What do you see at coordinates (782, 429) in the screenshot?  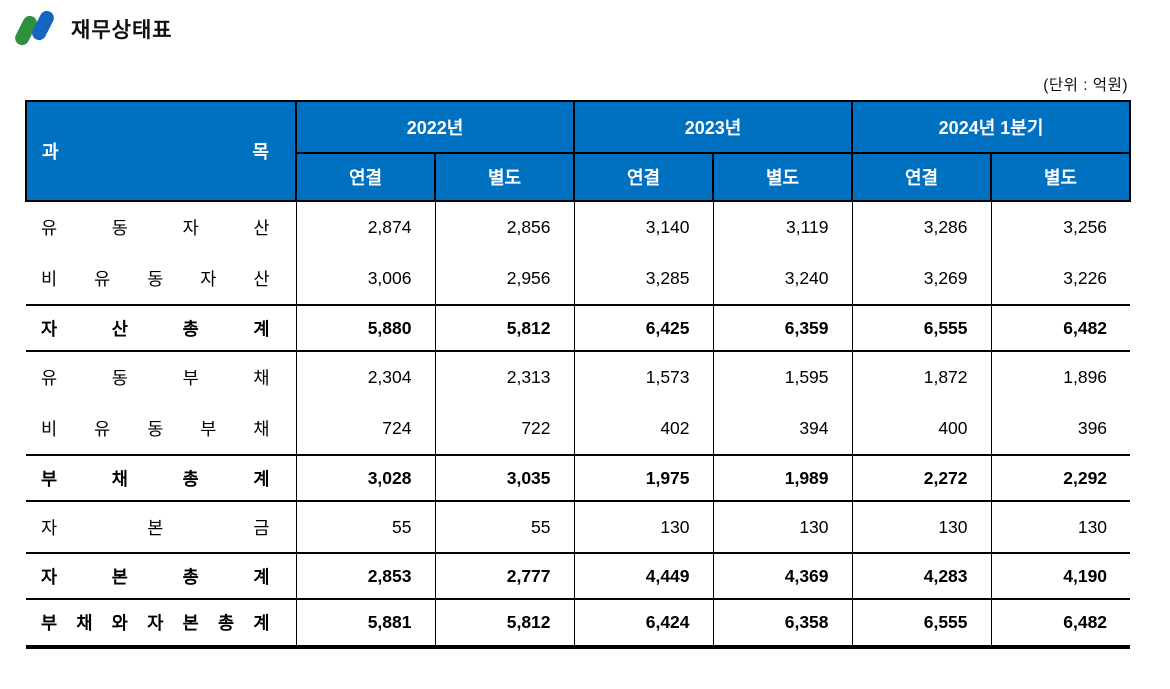 I see `value-cell: 394` at bounding box center [782, 429].